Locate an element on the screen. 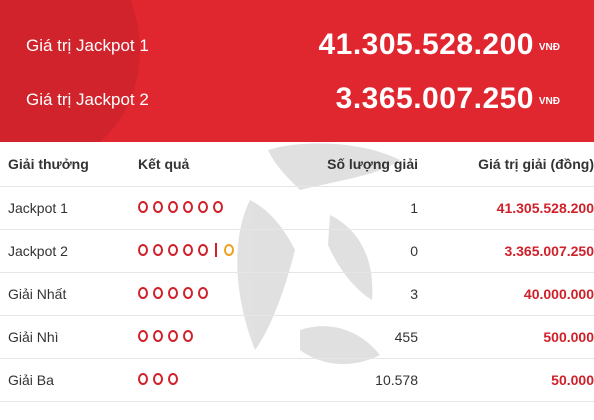 The image size is (594, 420). header-count: Số lượng giải is located at coordinates (353, 164).